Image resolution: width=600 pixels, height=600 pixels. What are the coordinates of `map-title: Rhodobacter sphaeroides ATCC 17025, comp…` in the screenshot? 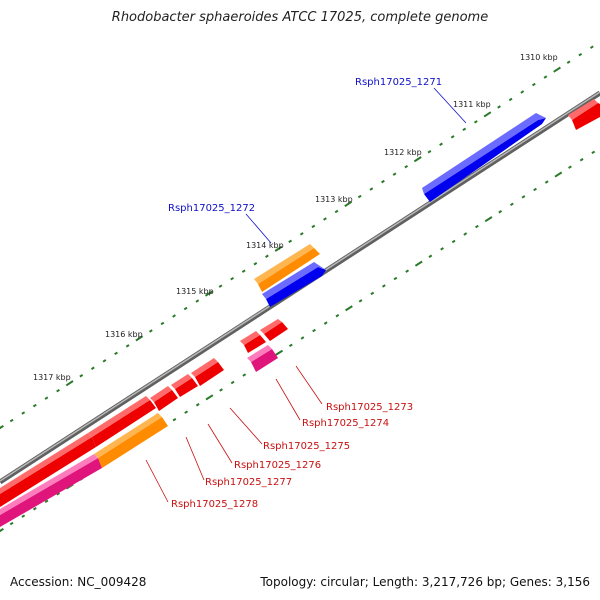 It's located at (300, 17).